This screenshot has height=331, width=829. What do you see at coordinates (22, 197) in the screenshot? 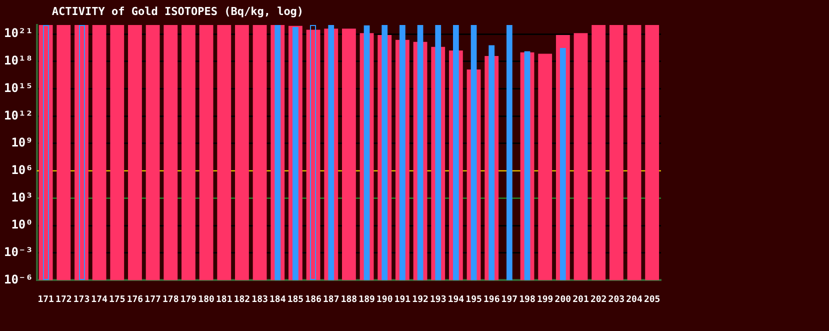
I see `y-tick-label: 10³` at bounding box center [22, 197].